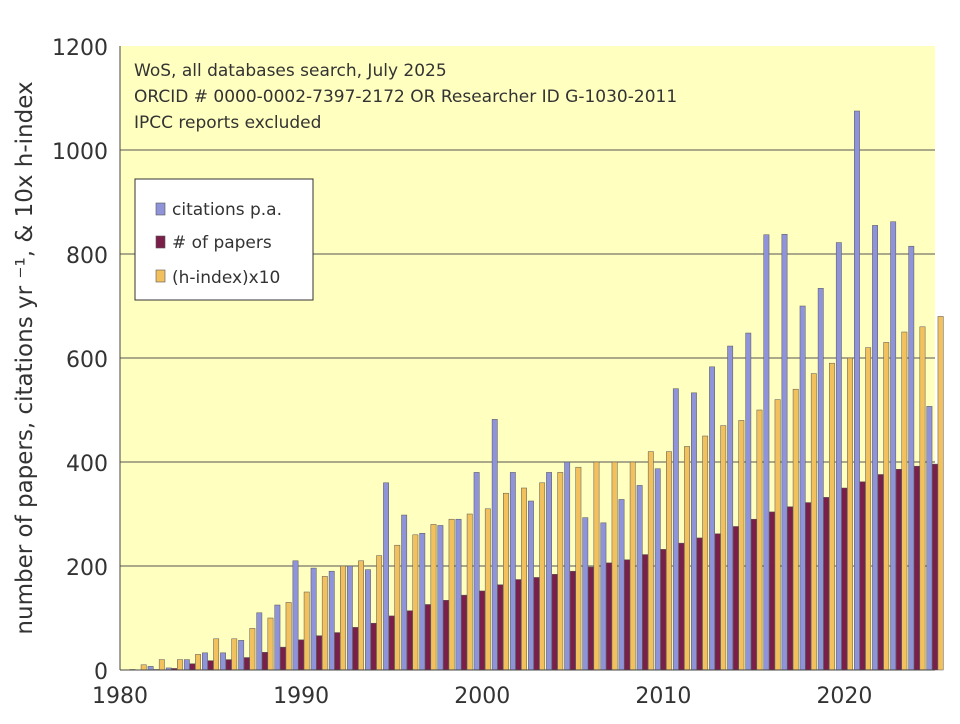  Describe the element at coordinates (80, 152) in the screenshot. I see `y-tick-label: 1000` at that location.